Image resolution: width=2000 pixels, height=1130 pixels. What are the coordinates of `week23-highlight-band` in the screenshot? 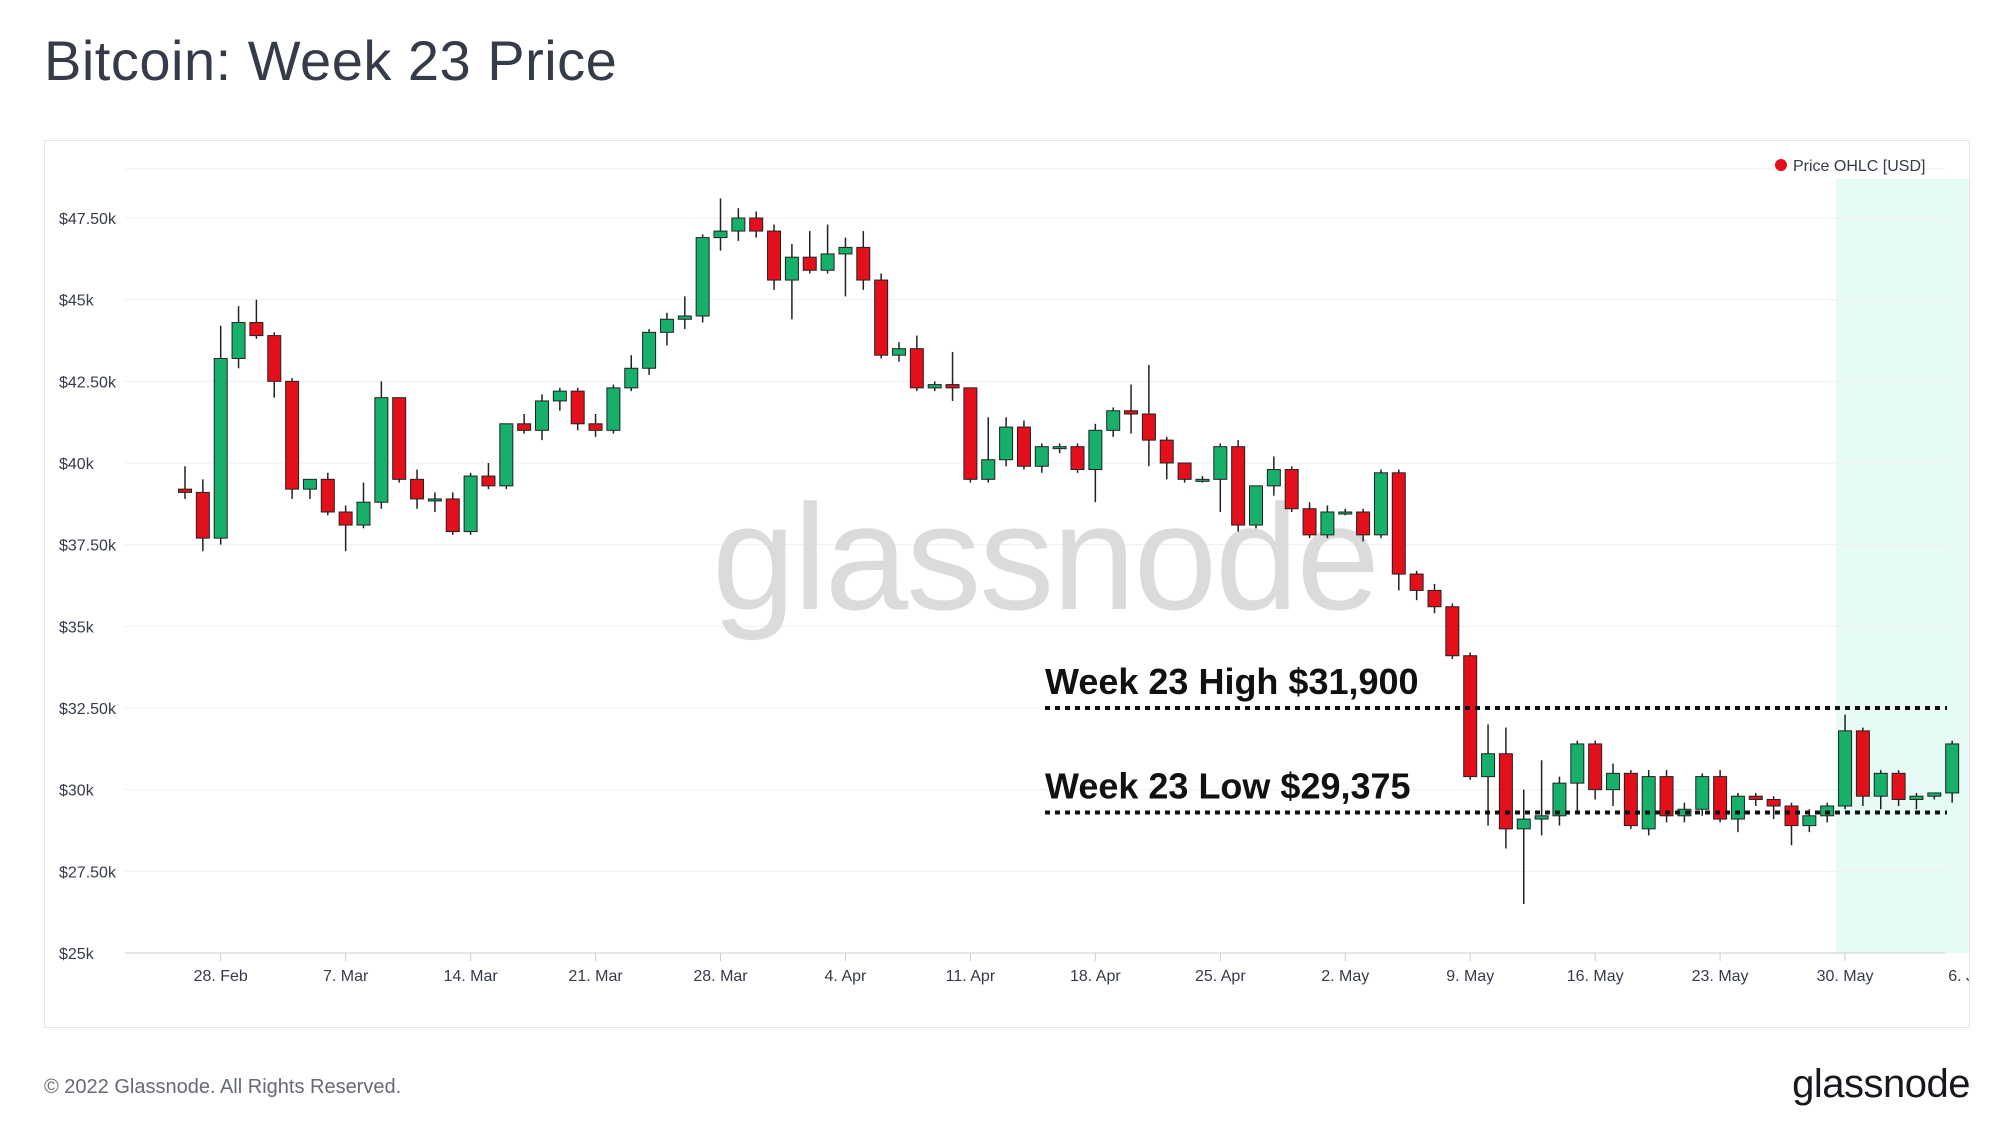 It's located at (1902, 566).